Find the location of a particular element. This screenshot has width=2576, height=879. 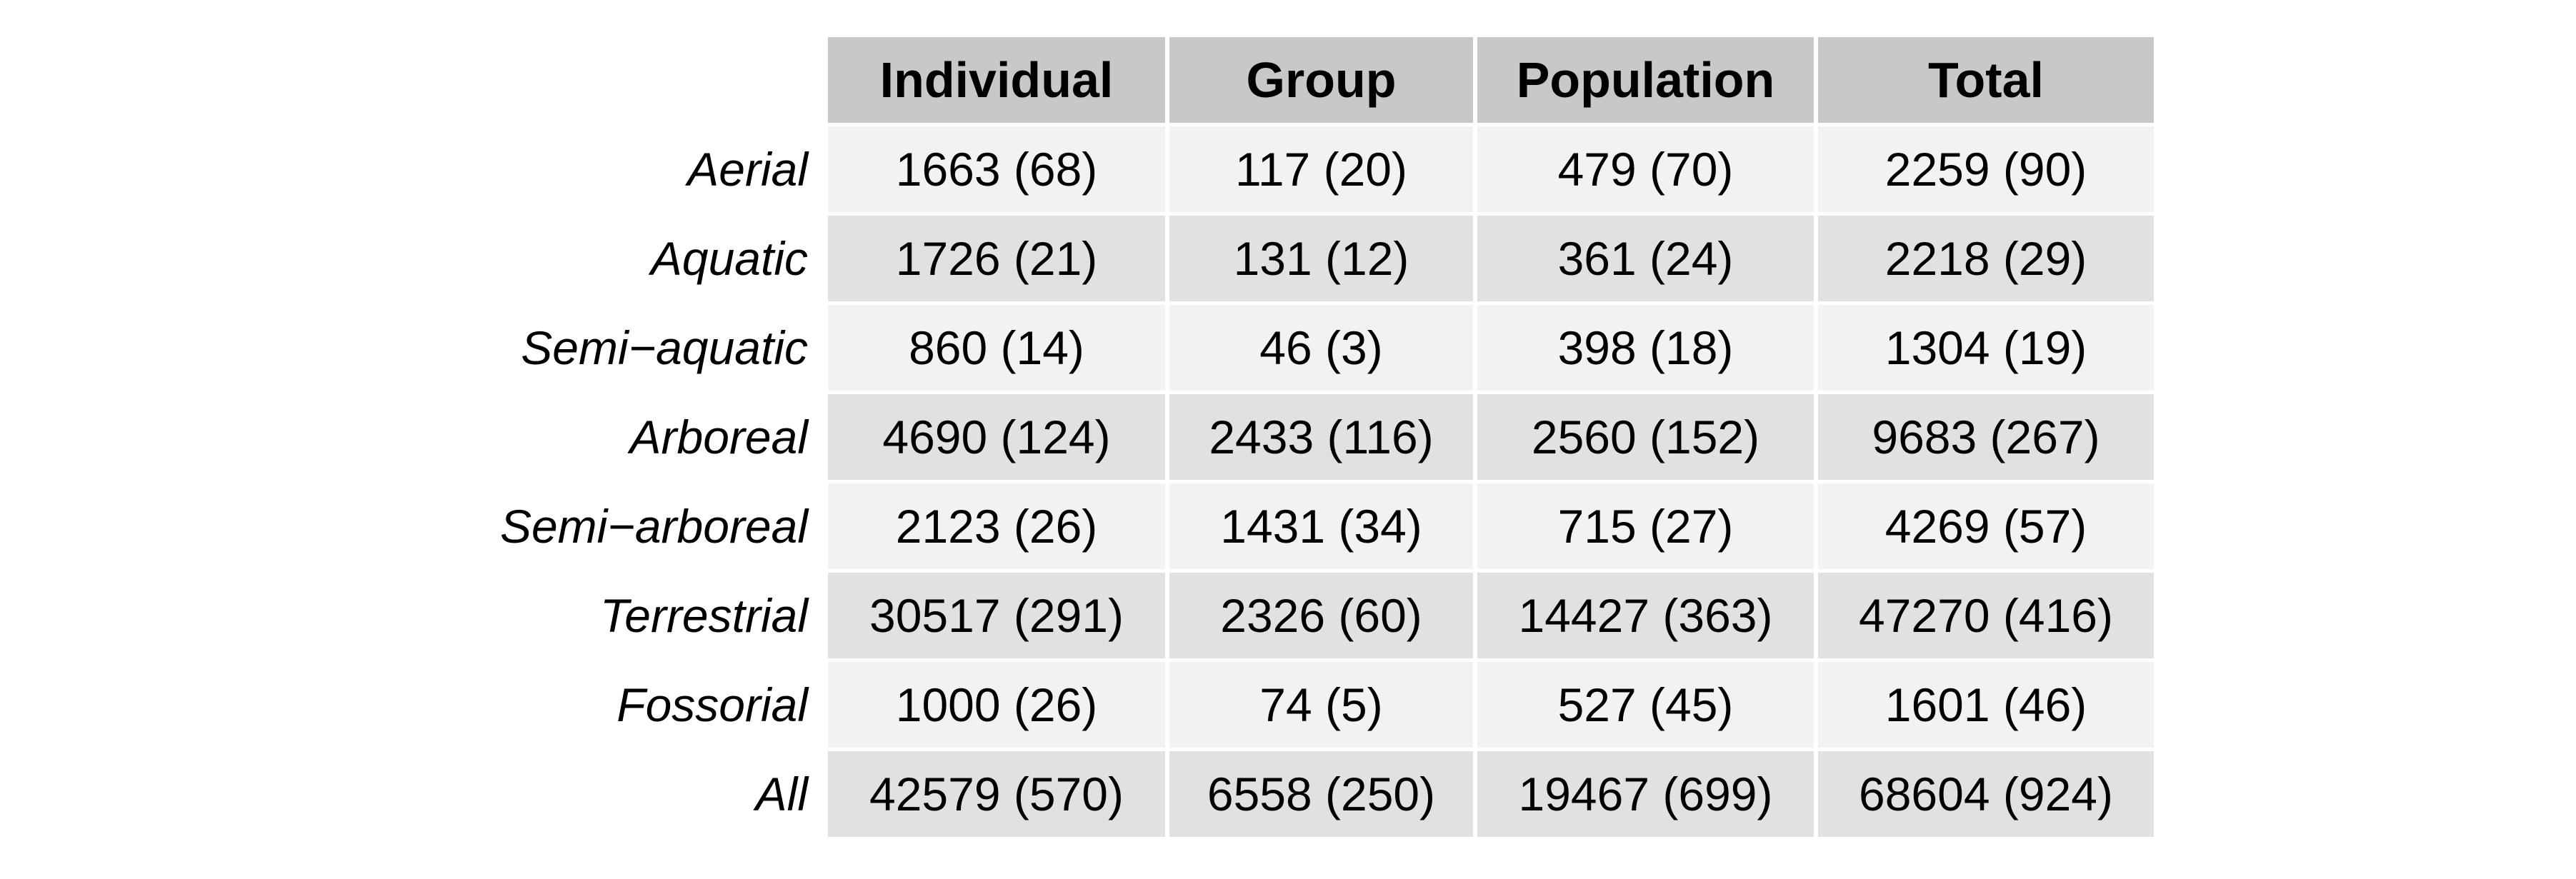

row-label: Aquatic is located at coordinates (729, 259).